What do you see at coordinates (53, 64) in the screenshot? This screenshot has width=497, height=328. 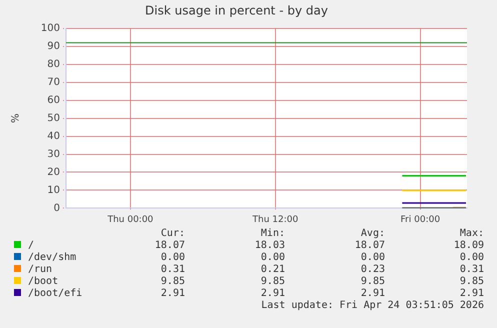 I see `y-tick-label: 80` at bounding box center [53, 64].